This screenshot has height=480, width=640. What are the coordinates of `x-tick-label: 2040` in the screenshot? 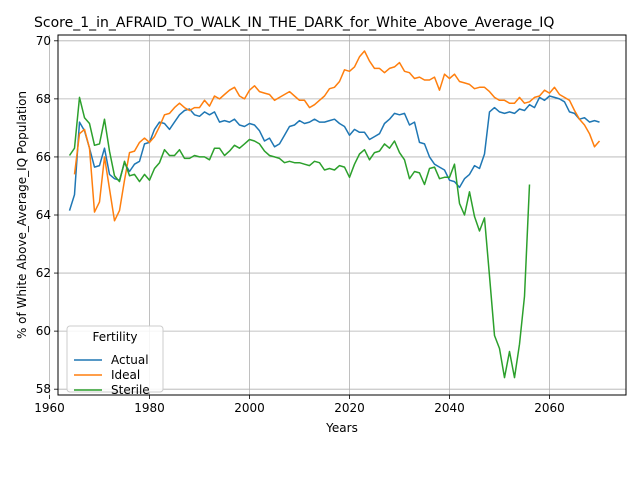 It's located at (449, 408).